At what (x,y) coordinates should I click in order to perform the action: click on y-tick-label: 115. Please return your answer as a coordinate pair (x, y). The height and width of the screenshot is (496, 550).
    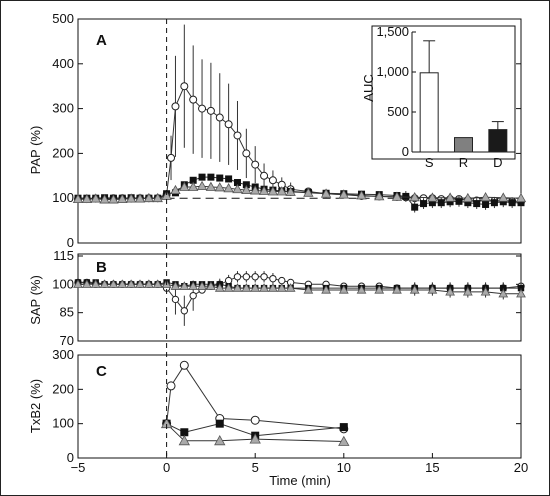
    Looking at the image, I should click on (63, 255).